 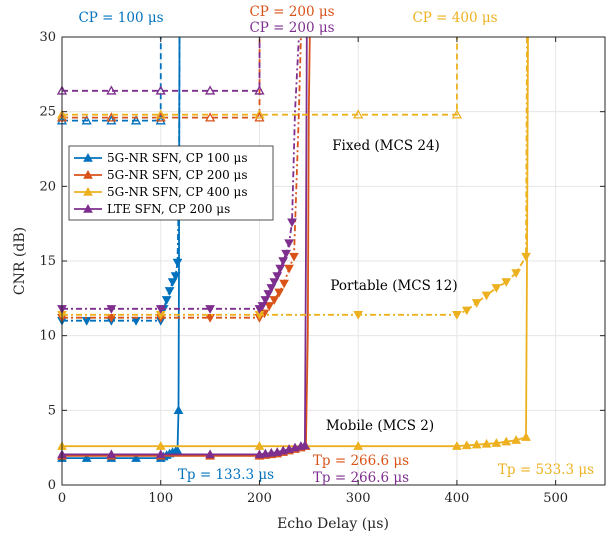 I want to click on legend-box, so click(x=171, y=183).